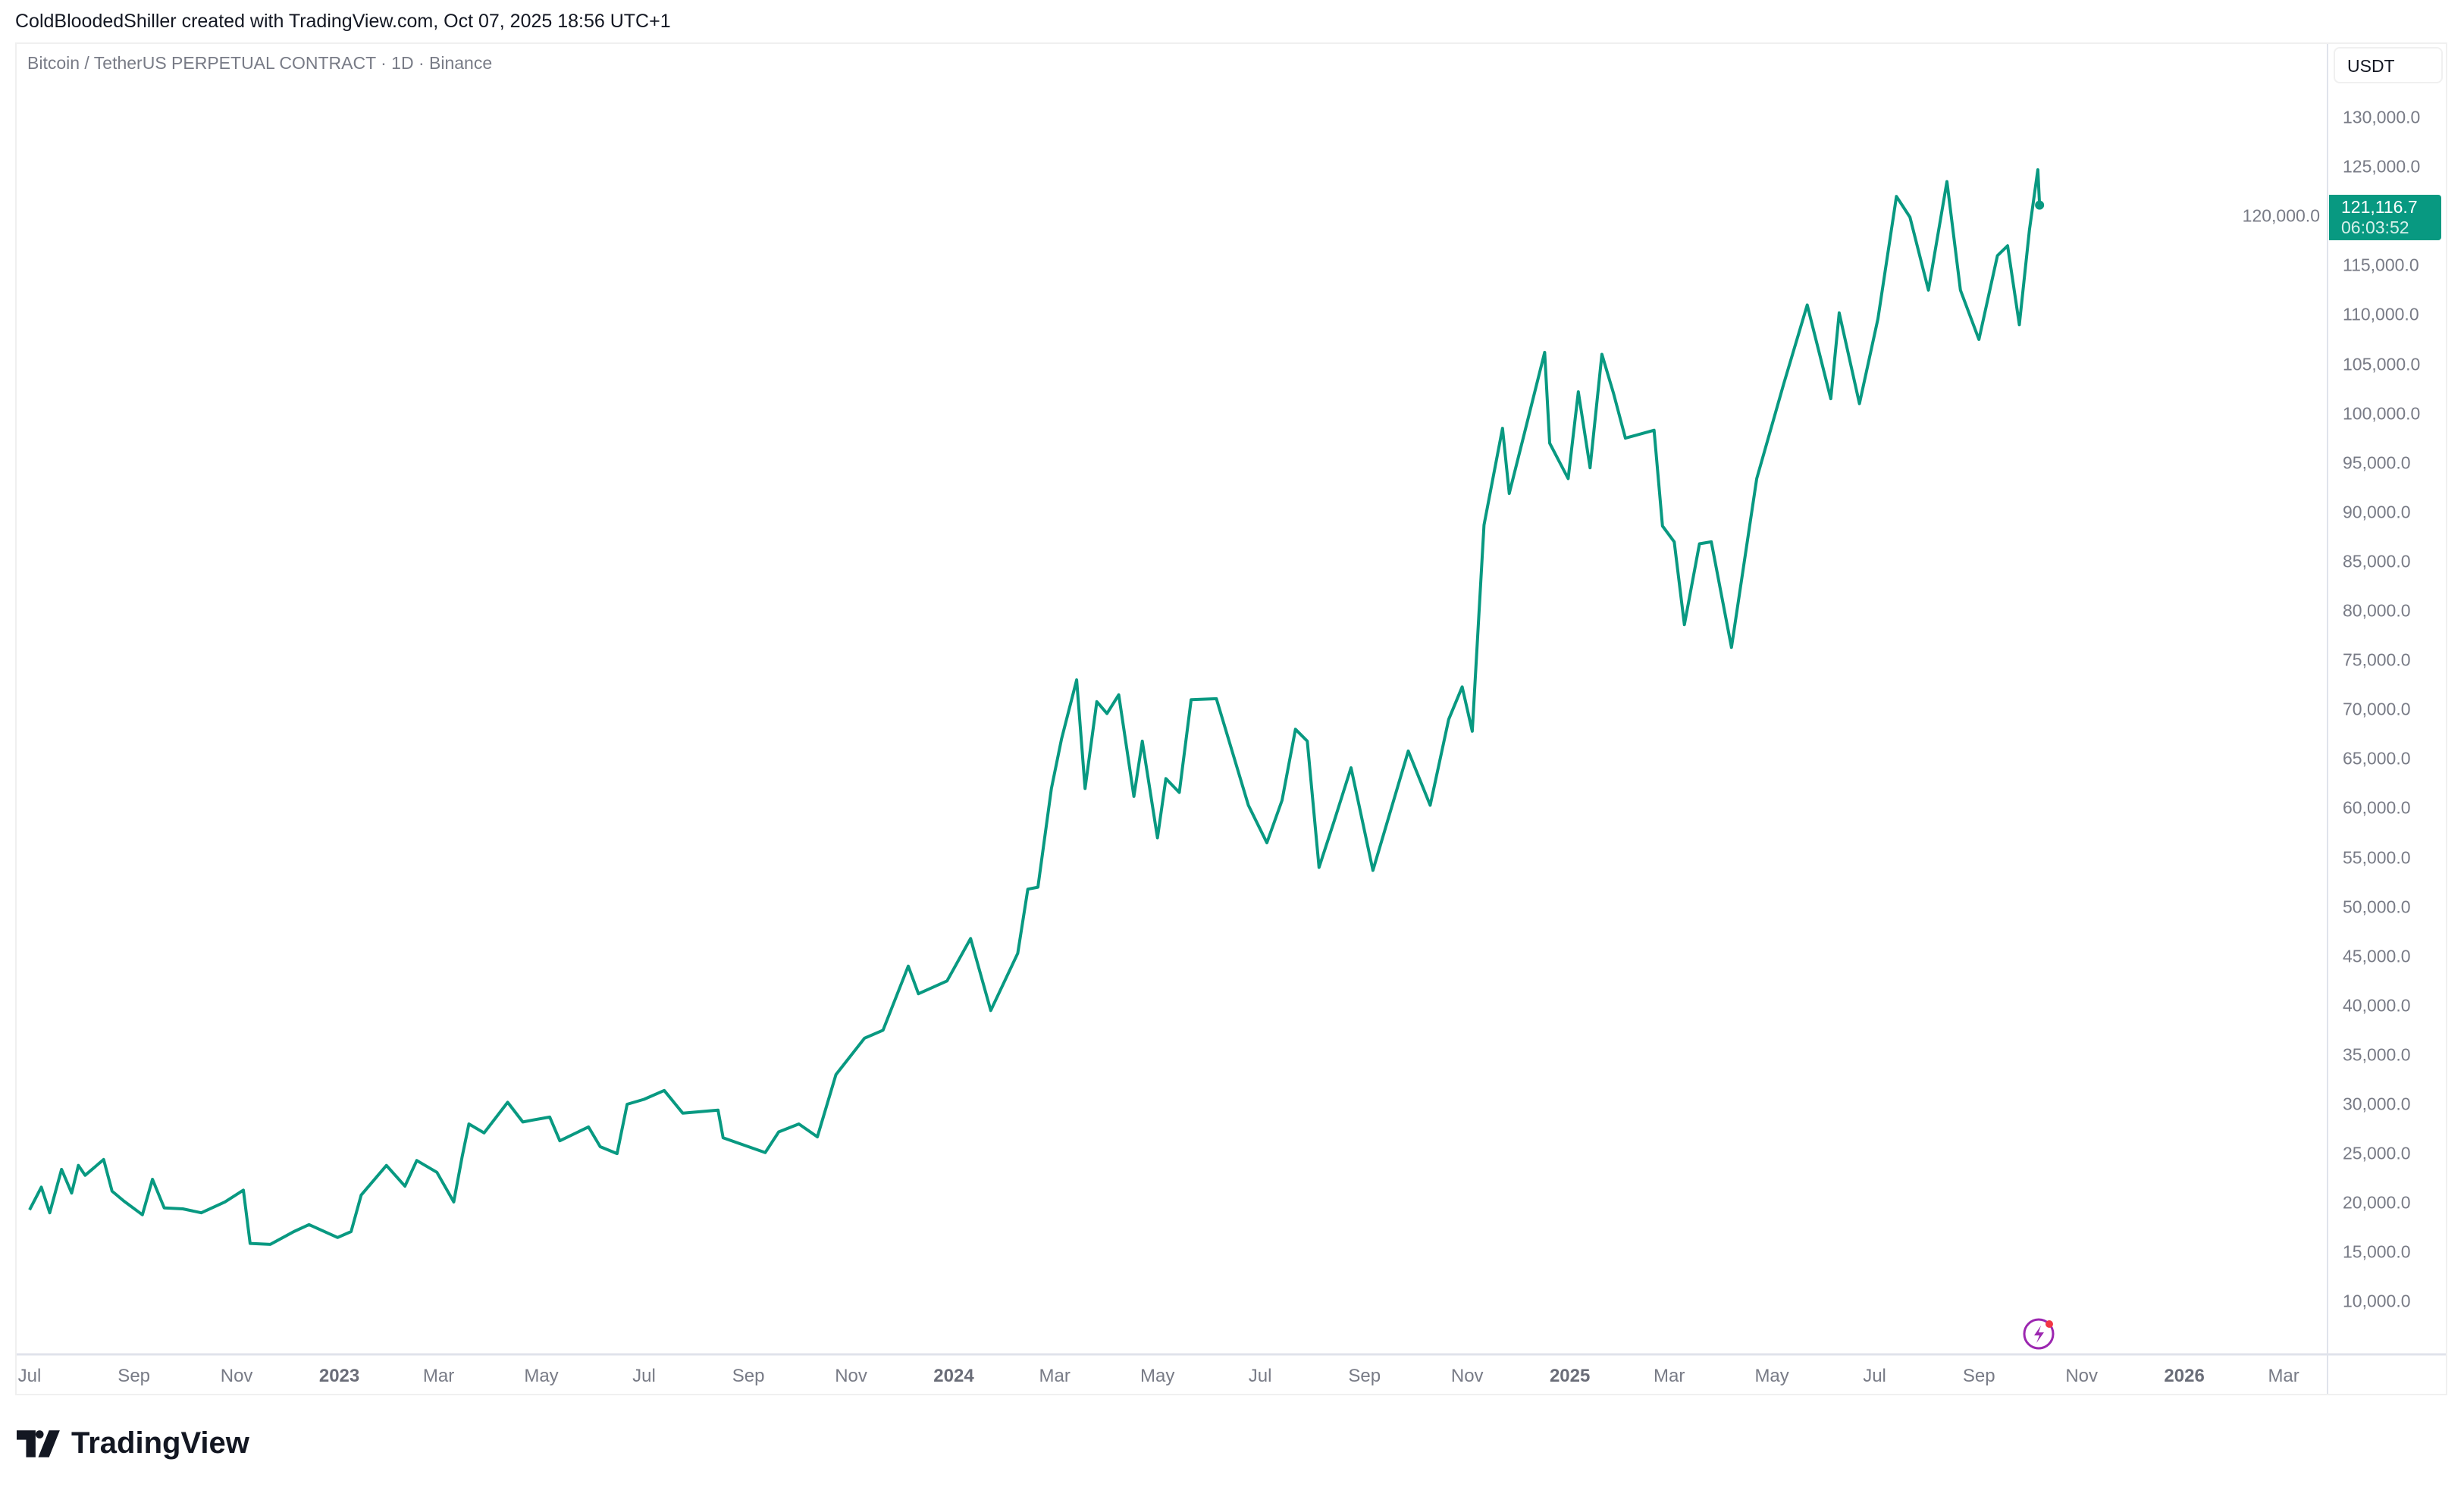 This screenshot has height=1487, width=2464. What do you see at coordinates (2377, 907) in the screenshot?
I see `price-tick-label: 50,000.0` at bounding box center [2377, 907].